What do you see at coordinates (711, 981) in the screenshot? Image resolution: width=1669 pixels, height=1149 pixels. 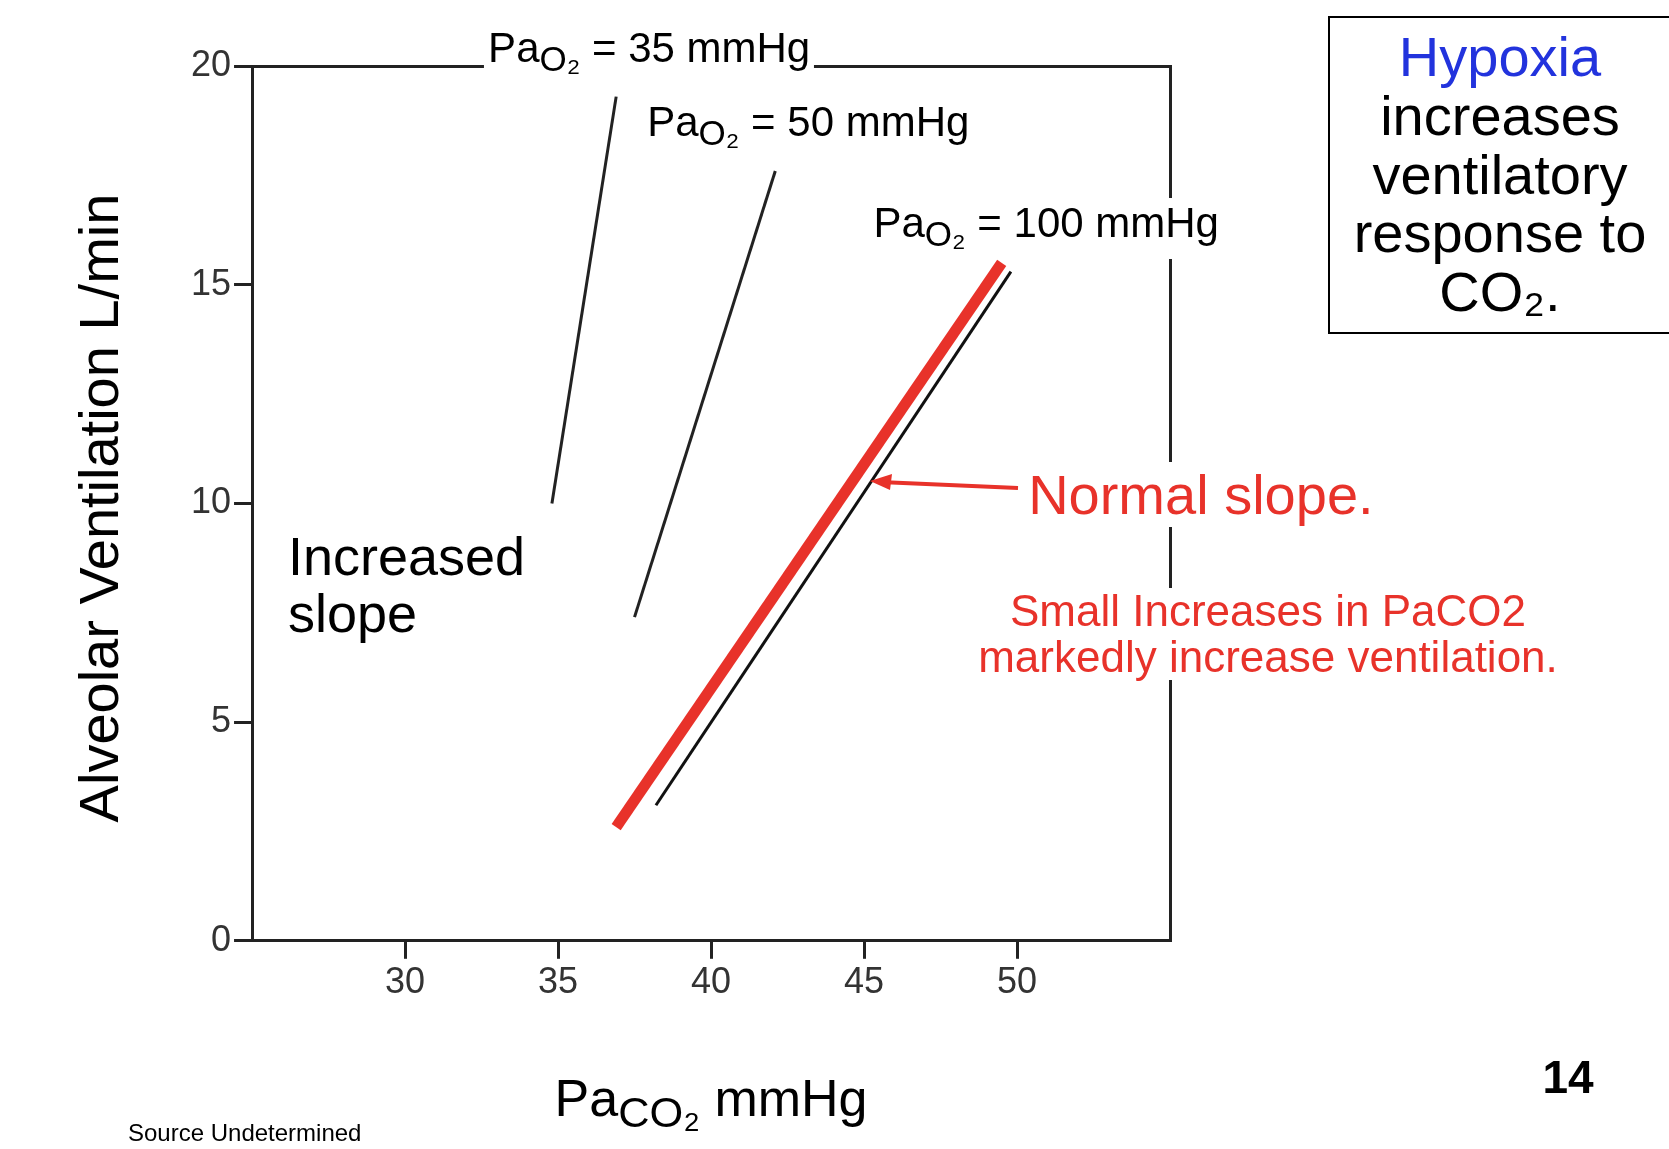 I see `x-tick-label: 40` at bounding box center [711, 981].